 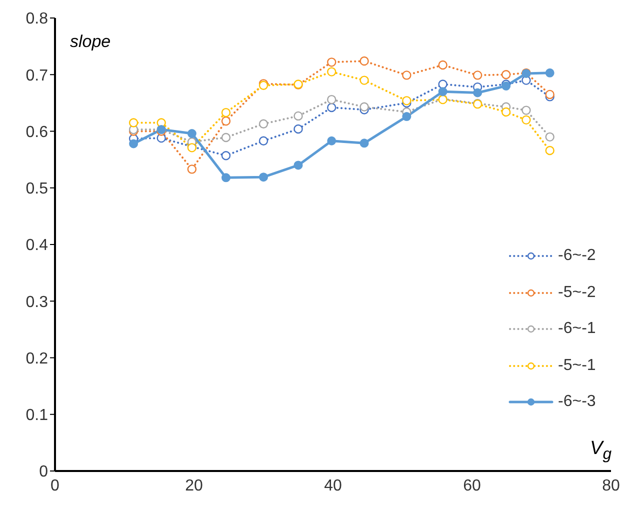 I want to click on legend-label: -6~-3, so click(x=577, y=402).